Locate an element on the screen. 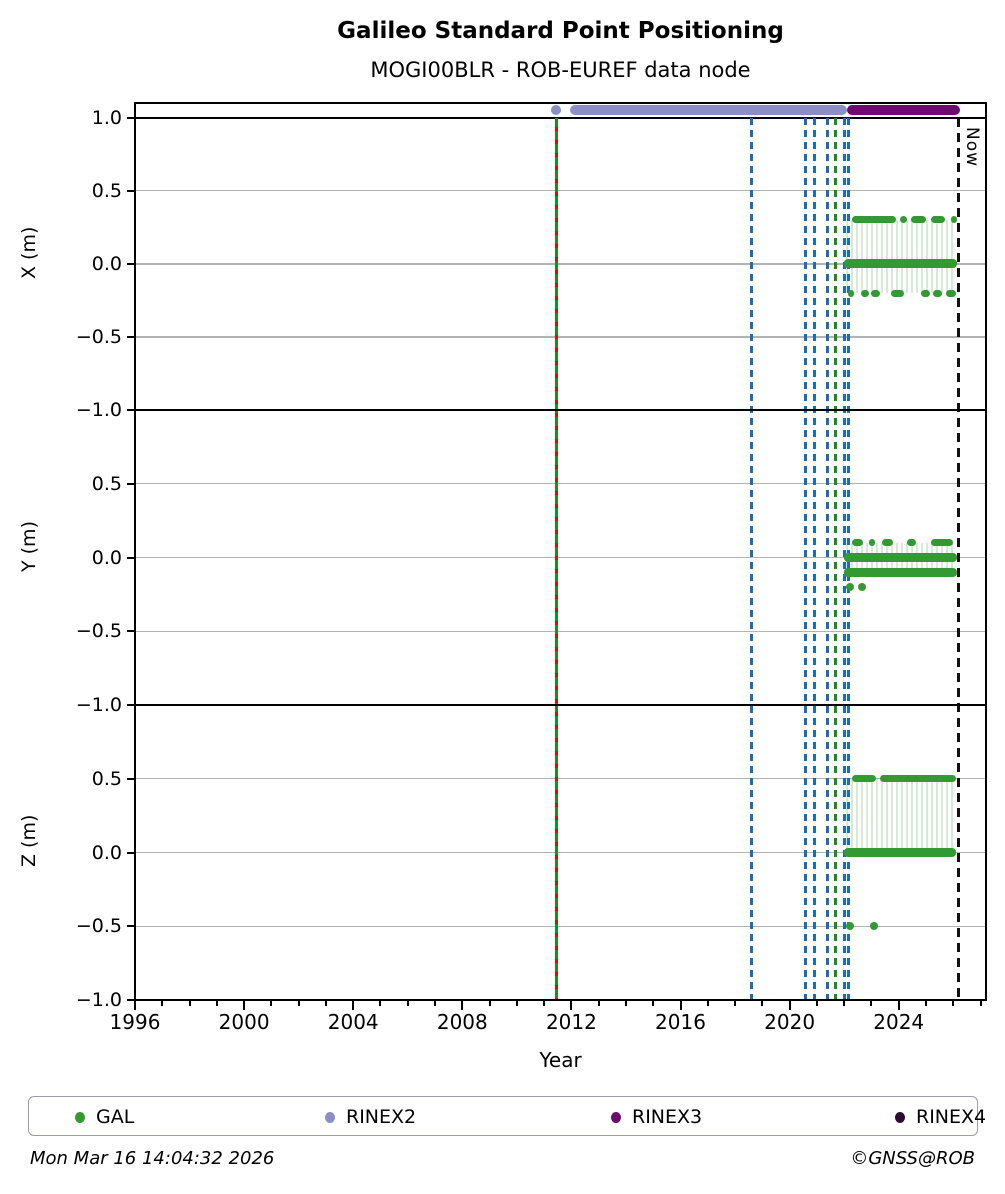  x-axis-label: Year is located at coordinates (560, 1060).